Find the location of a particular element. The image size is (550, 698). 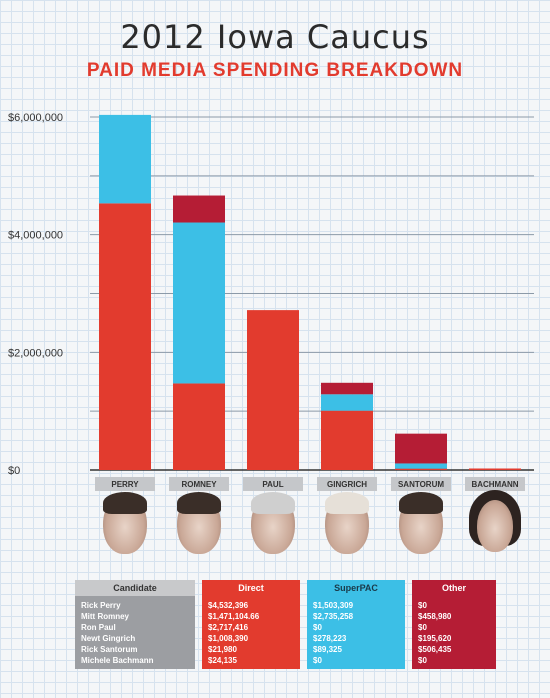

category-label: ROMNEY is located at coordinates (199, 484).